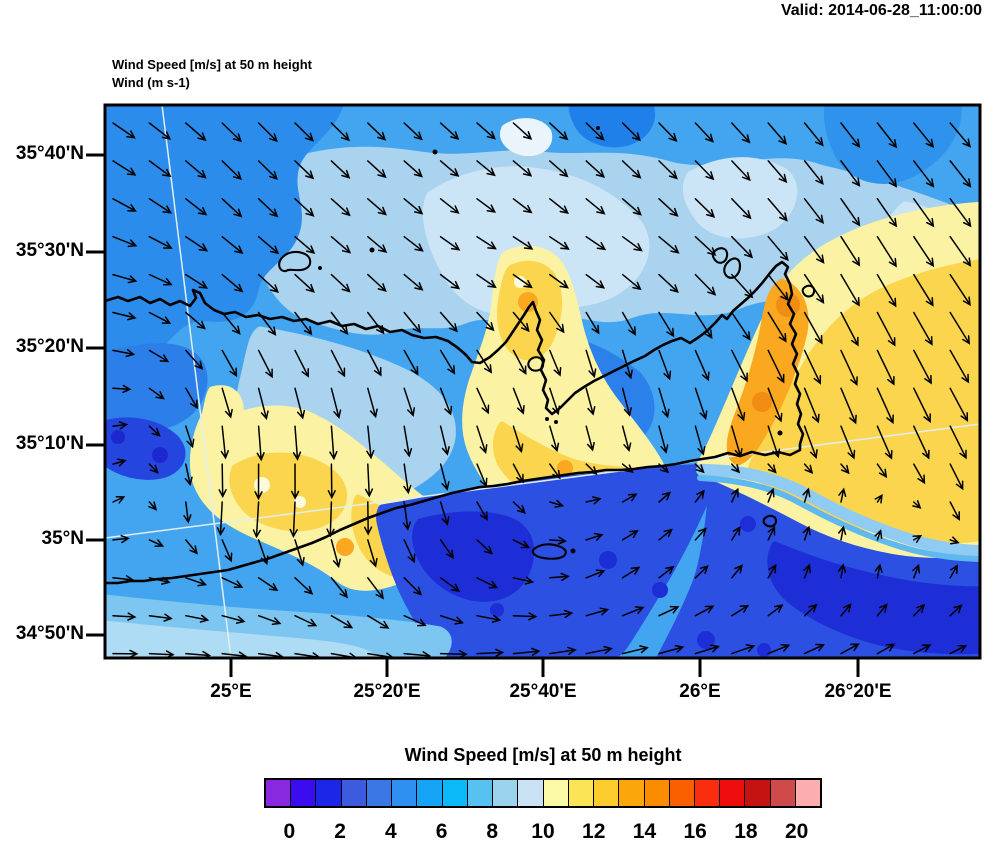  What do you see at coordinates (695, 831) in the screenshot?
I see `colorbar-tick-label: 16` at bounding box center [695, 831].